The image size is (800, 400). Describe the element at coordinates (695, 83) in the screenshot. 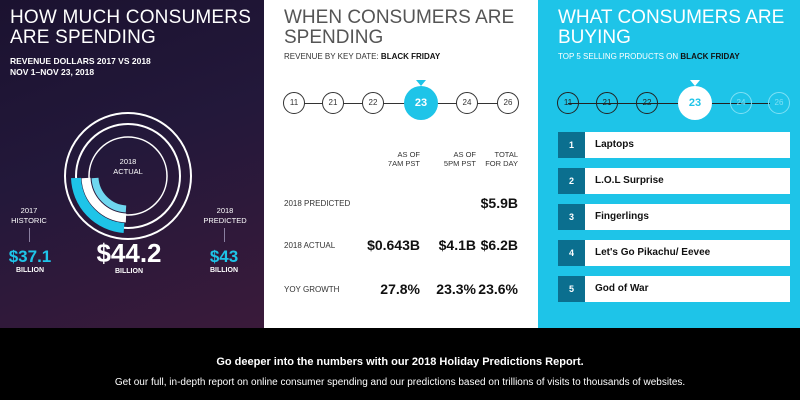

I see `active-date-marker-icon-right` at that location.